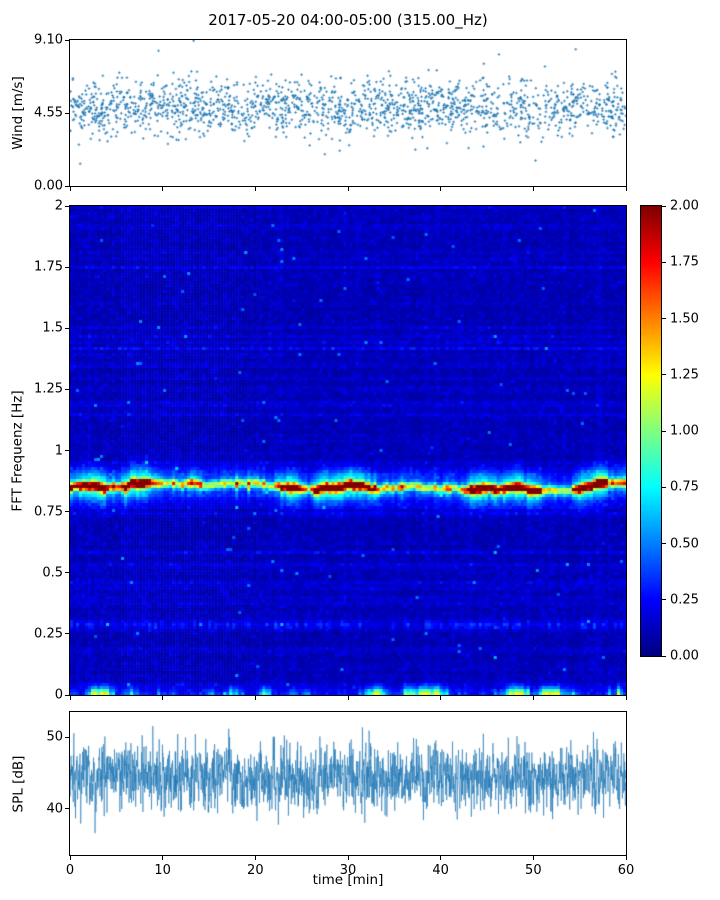 This screenshot has width=720, height=900. What do you see at coordinates (348, 113) in the screenshot?
I see `wind-scatter-canvas` at bounding box center [348, 113].